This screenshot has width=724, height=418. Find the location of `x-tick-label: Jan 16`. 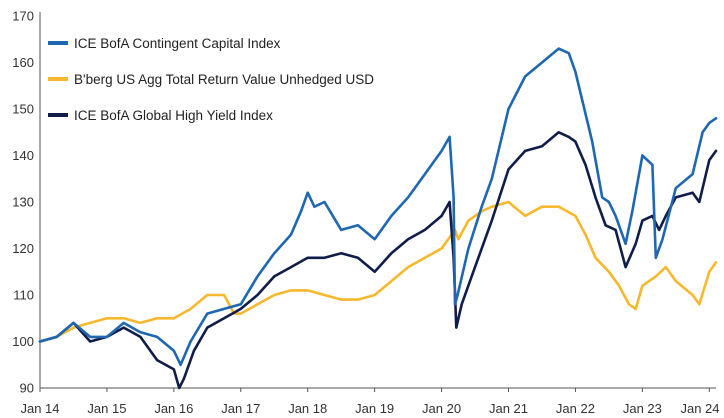

x-tick-label: Jan 16 is located at coordinates (173, 408).